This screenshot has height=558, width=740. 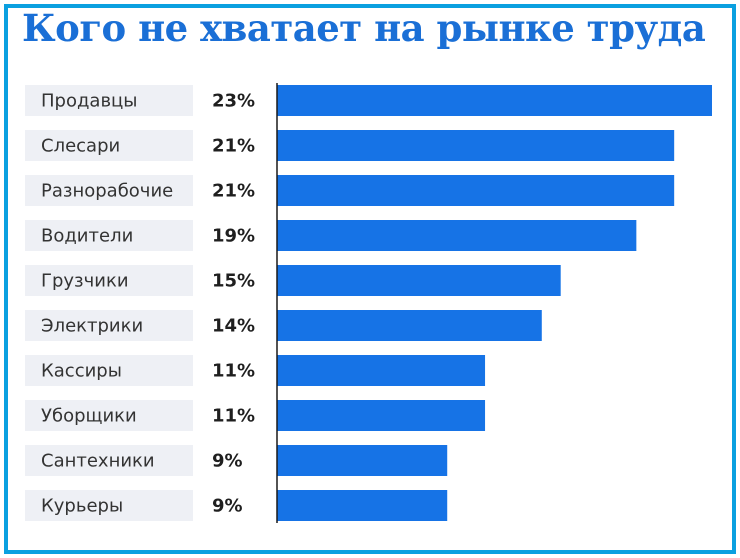 What do you see at coordinates (92, 326) in the screenshot?
I see `category-label: Электрики` at bounding box center [92, 326].